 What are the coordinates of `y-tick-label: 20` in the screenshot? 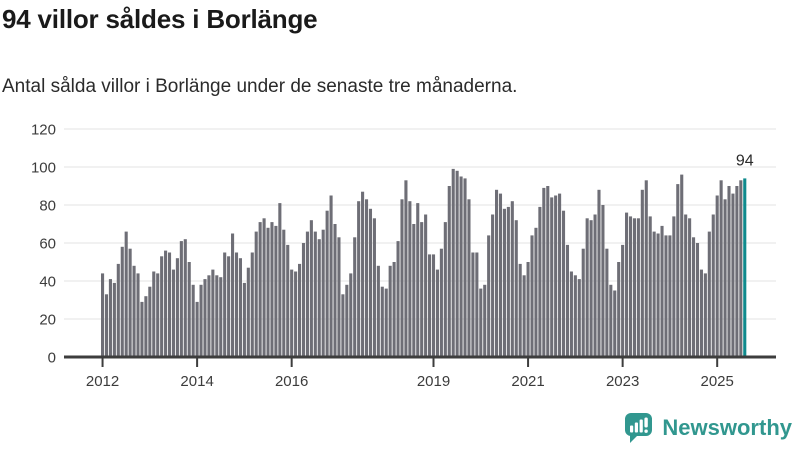 It's located at (47, 320).